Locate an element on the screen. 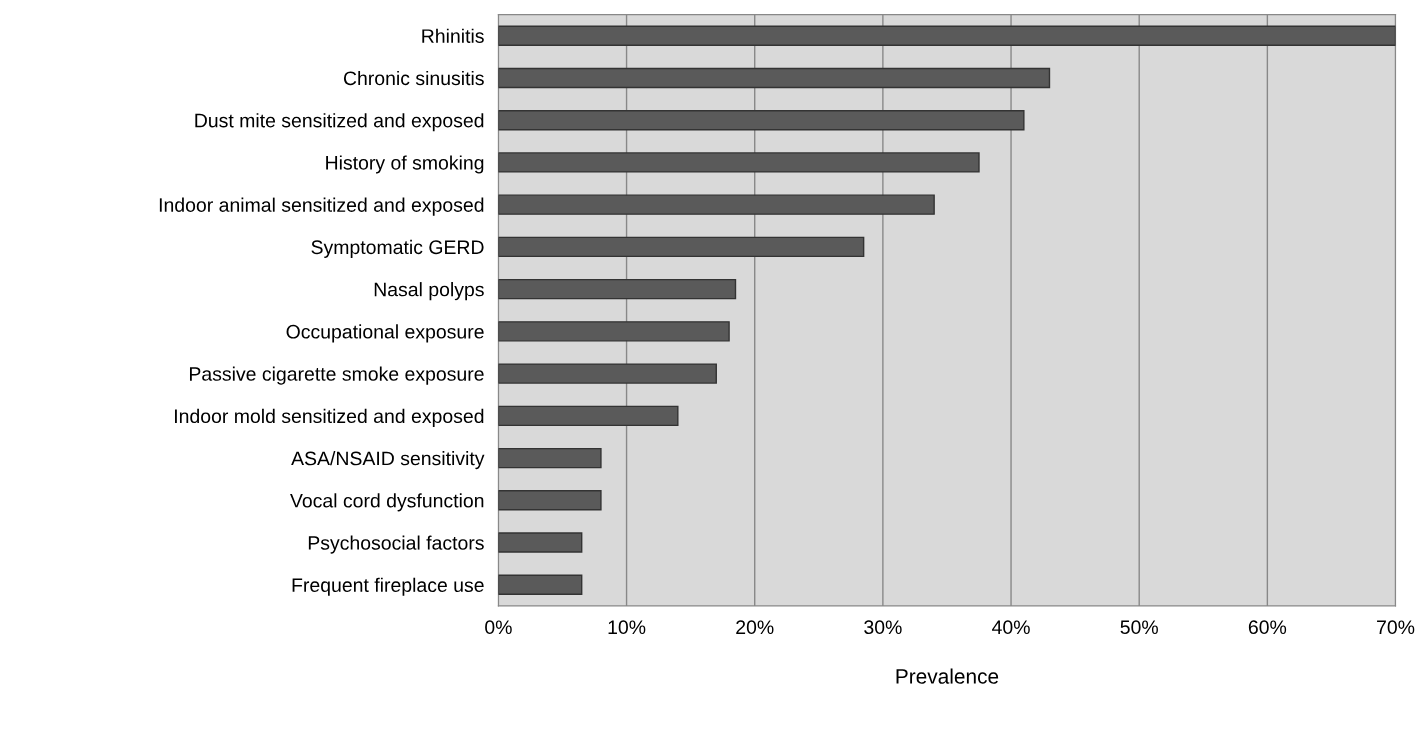  y-tick-label: Indoor animal sensitized and exposed is located at coordinates (321, 206).